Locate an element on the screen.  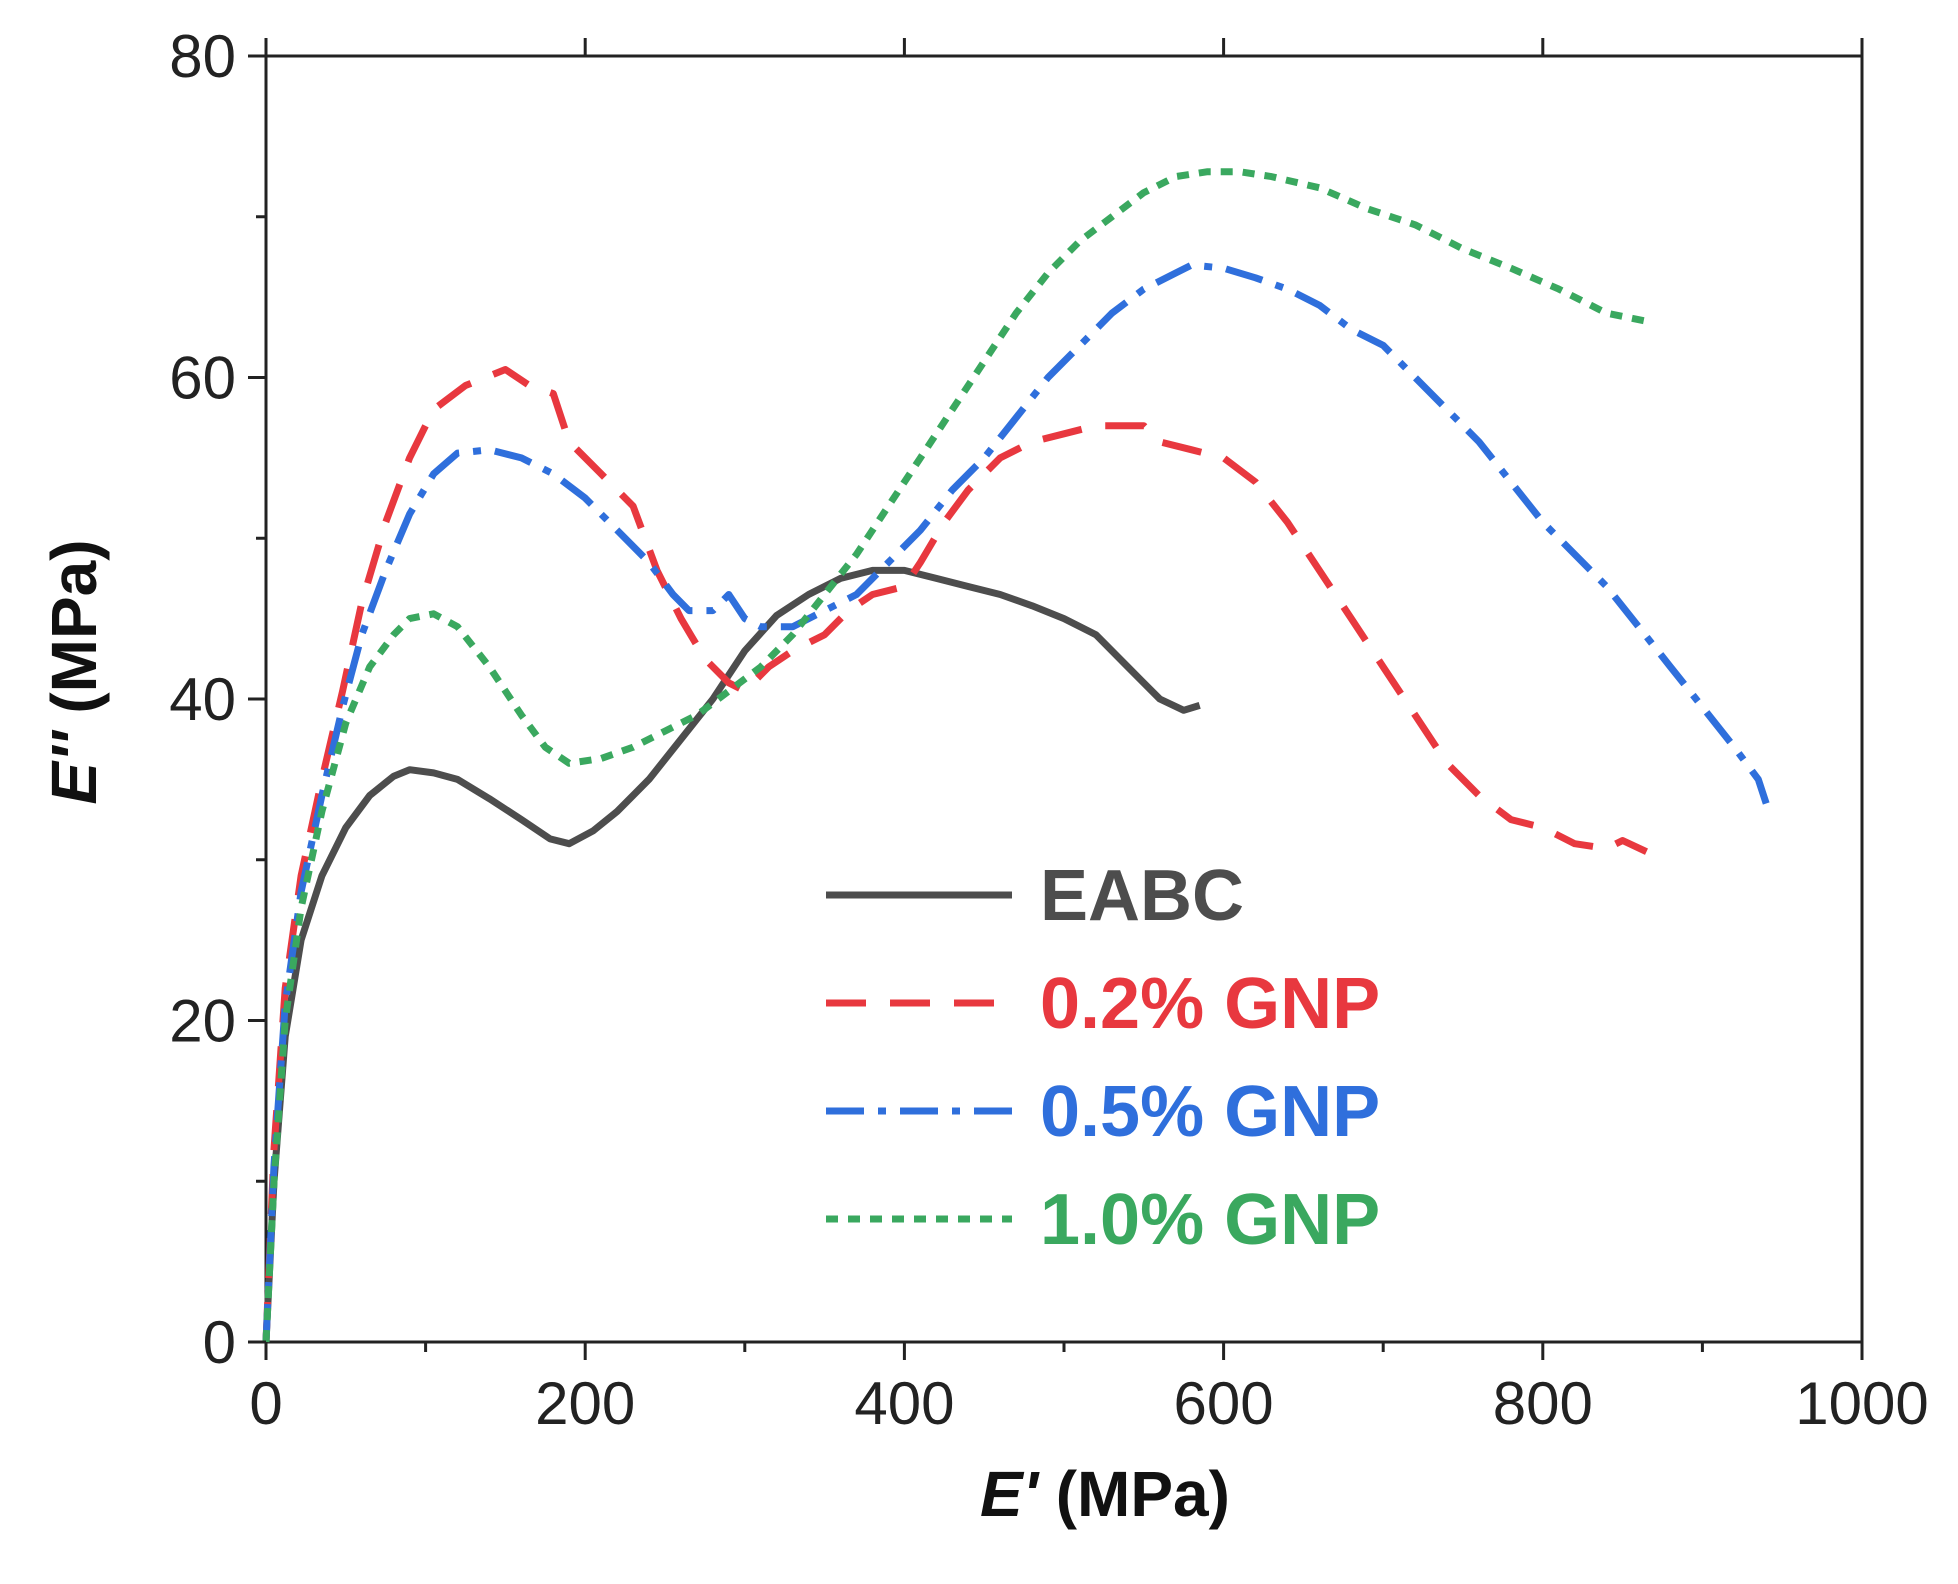
y-tick-label: 20 is located at coordinates (202, 1021).